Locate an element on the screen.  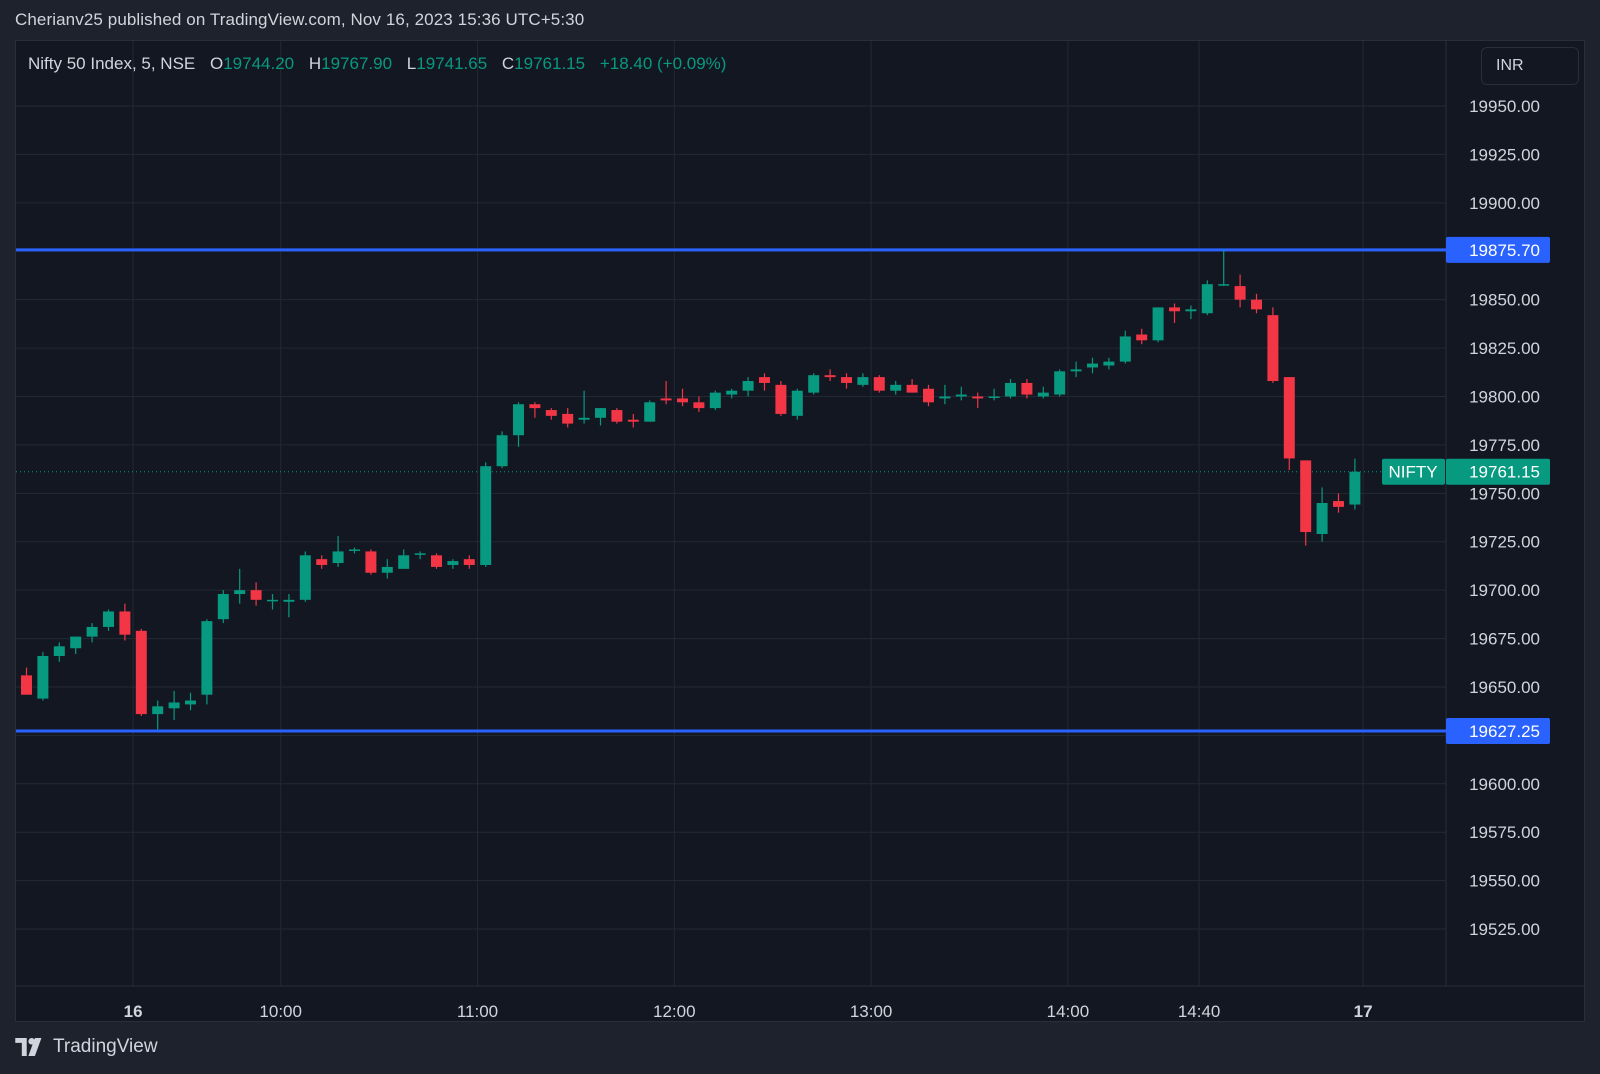
open-value: 19744.20 is located at coordinates (259, 63).